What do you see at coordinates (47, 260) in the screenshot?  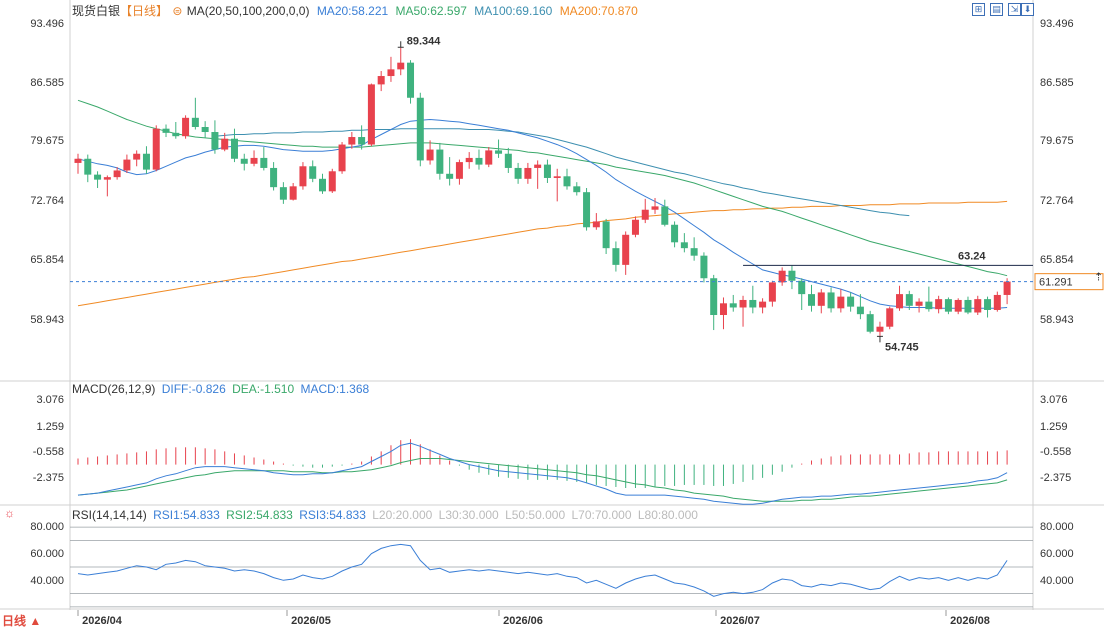 I see `price-tick-left: 65.854` at bounding box center [47, 260].